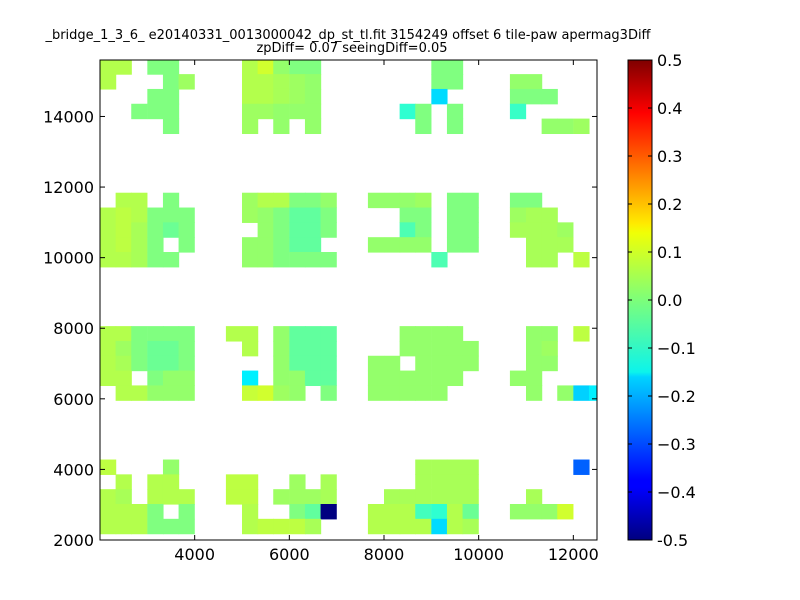  I want to click on y-tick-label: 14000, so click(68, 116).